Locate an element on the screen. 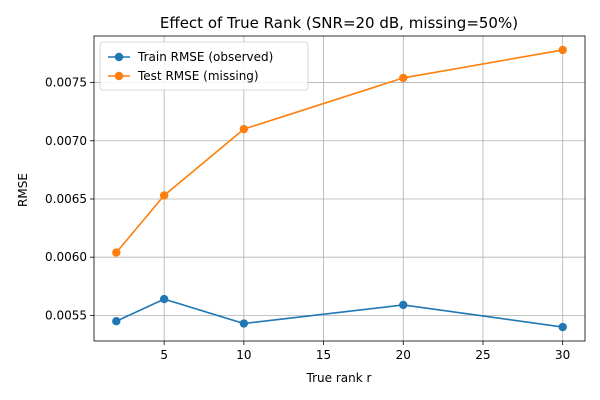  legend-label: Test RMSE (missing) is located at coordinates (198, 76).